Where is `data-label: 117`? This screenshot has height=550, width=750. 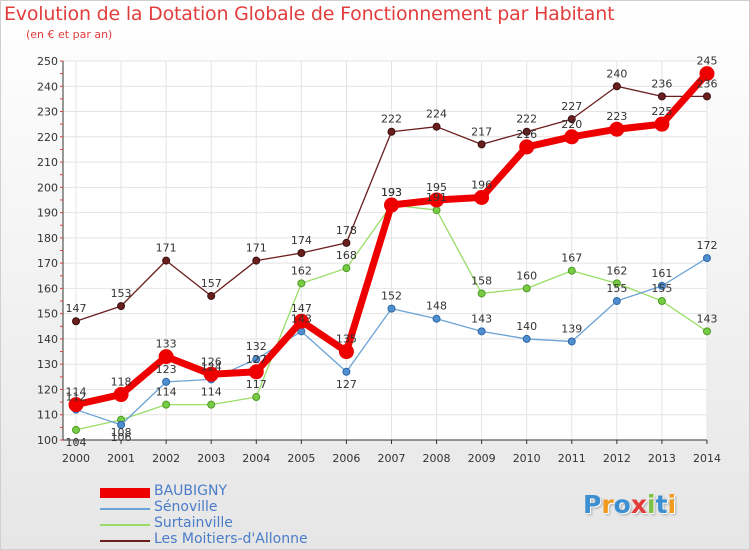
data-label: 117 is located at coordinates (256, 384).